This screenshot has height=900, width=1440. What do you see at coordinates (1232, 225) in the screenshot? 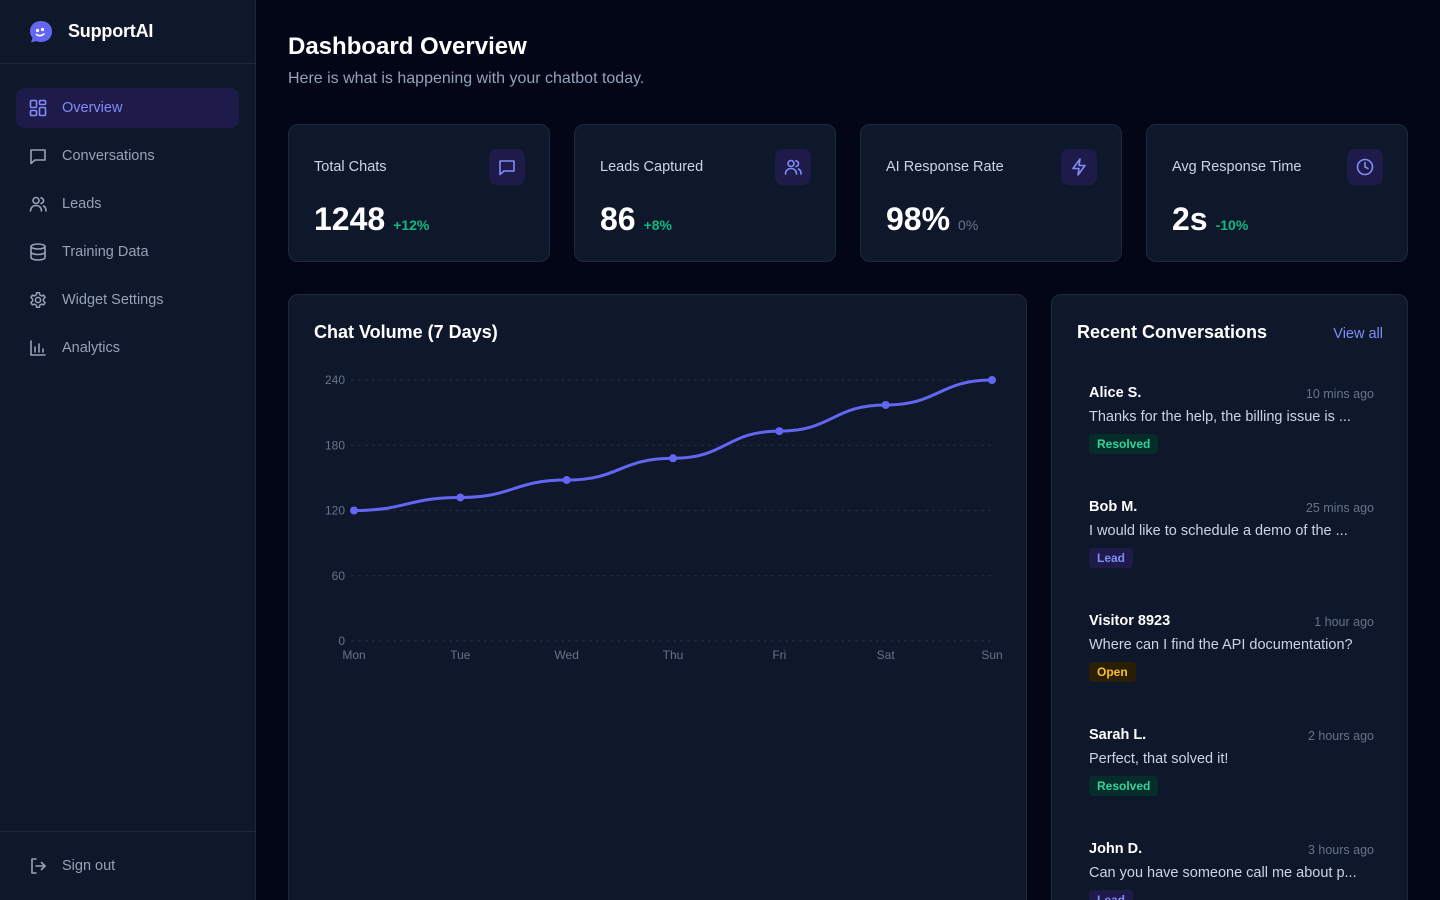
I see `stat-change: -10%` at bounding box center [1232, 225].